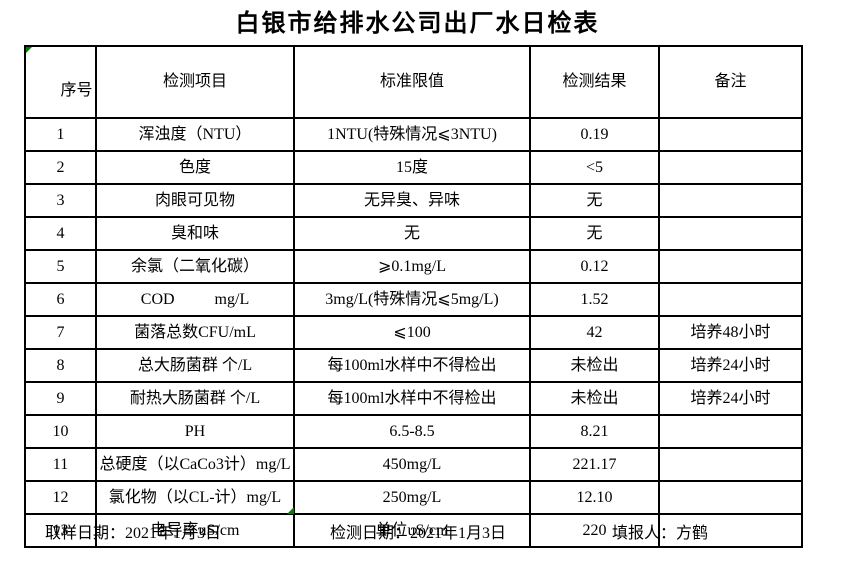 Image resolution: width=862 pixels, height=574 pixels. I want to click on cell-no: 12, so click(60, 498).